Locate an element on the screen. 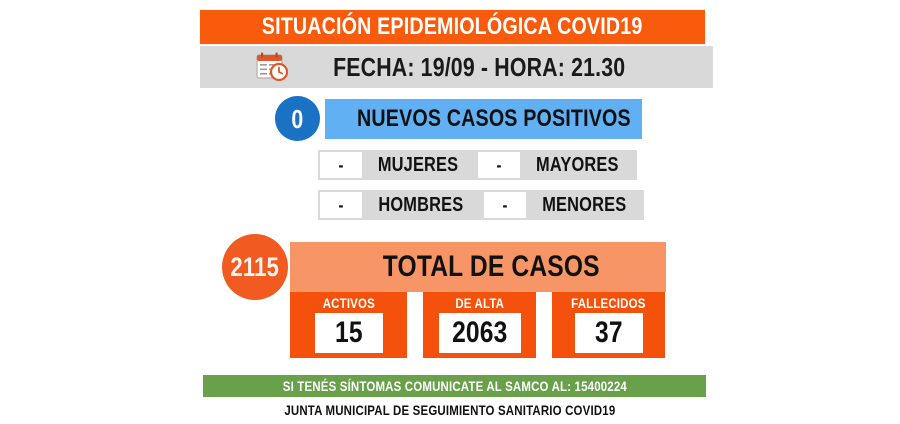  stat-value: 37 is located at coordinates (608, 332).